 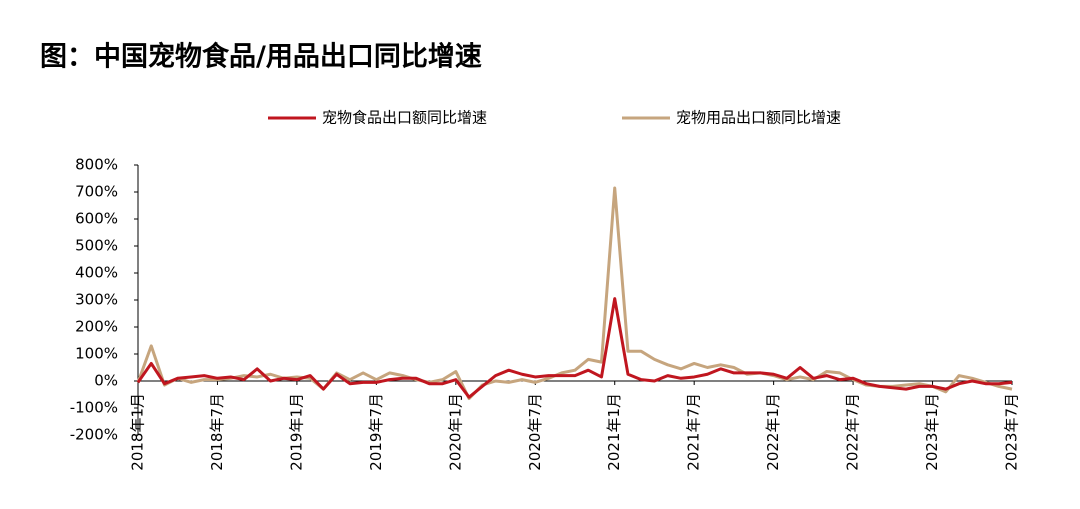 What do you see at coordinates (853, 432) in the screenshot?
I see `x-tick-label: 2022年7月` at bounding box center [853, 432].